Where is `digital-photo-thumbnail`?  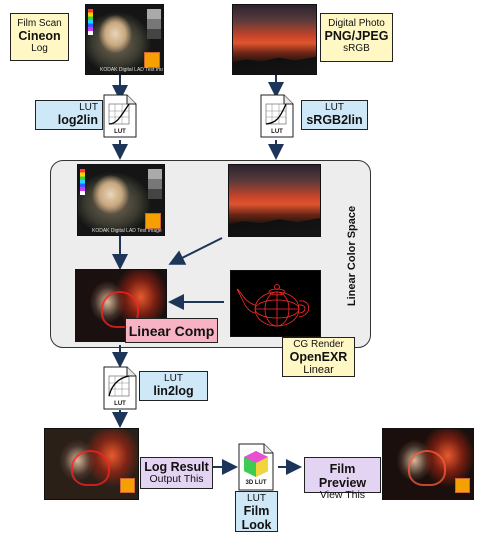
digital-photo-thumbnail is located at coordinates (274, 39).